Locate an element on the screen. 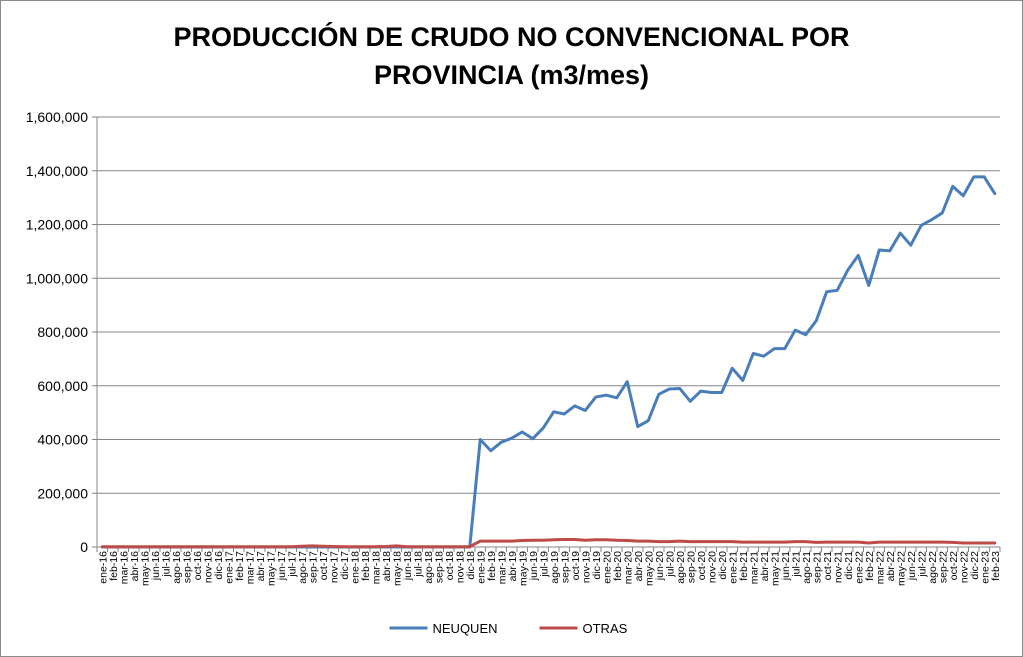 This screenshot has height=657, width=1023. x-tick-label: oct-17 is located at coordinates (324, 565).